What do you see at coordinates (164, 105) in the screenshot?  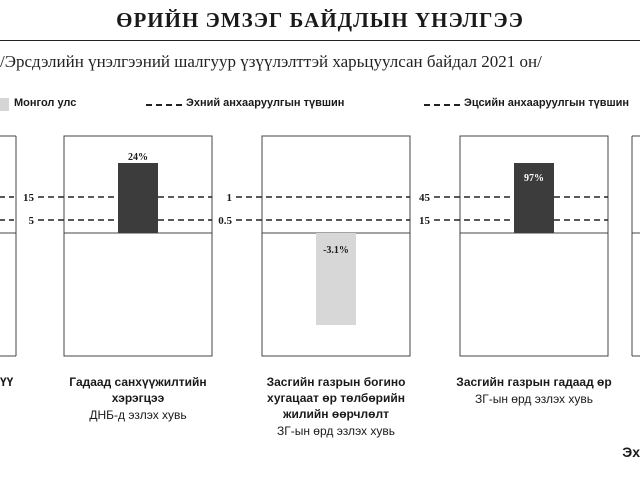 I see `legend-dash-early` at bounding box center [164, 105].